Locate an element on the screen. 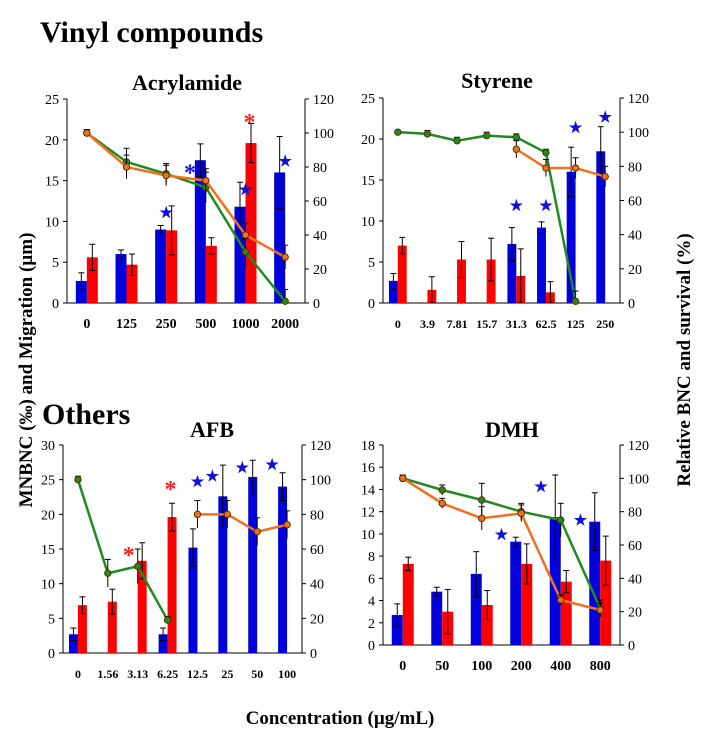 This screenshot has width=715, height=741. y-tick-label-left: 25 is located at coordinates (368, 99).